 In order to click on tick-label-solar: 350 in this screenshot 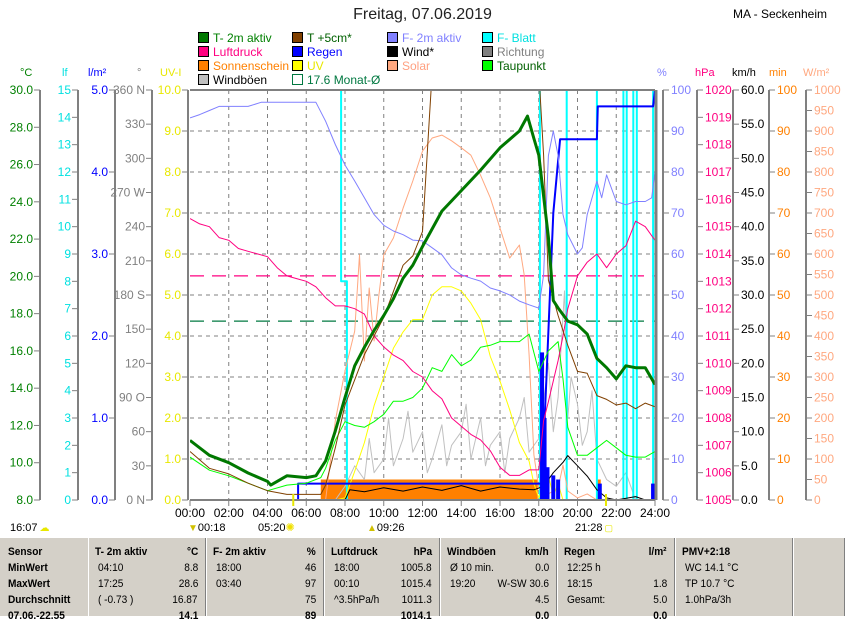, I will do `click(824, 357)`.